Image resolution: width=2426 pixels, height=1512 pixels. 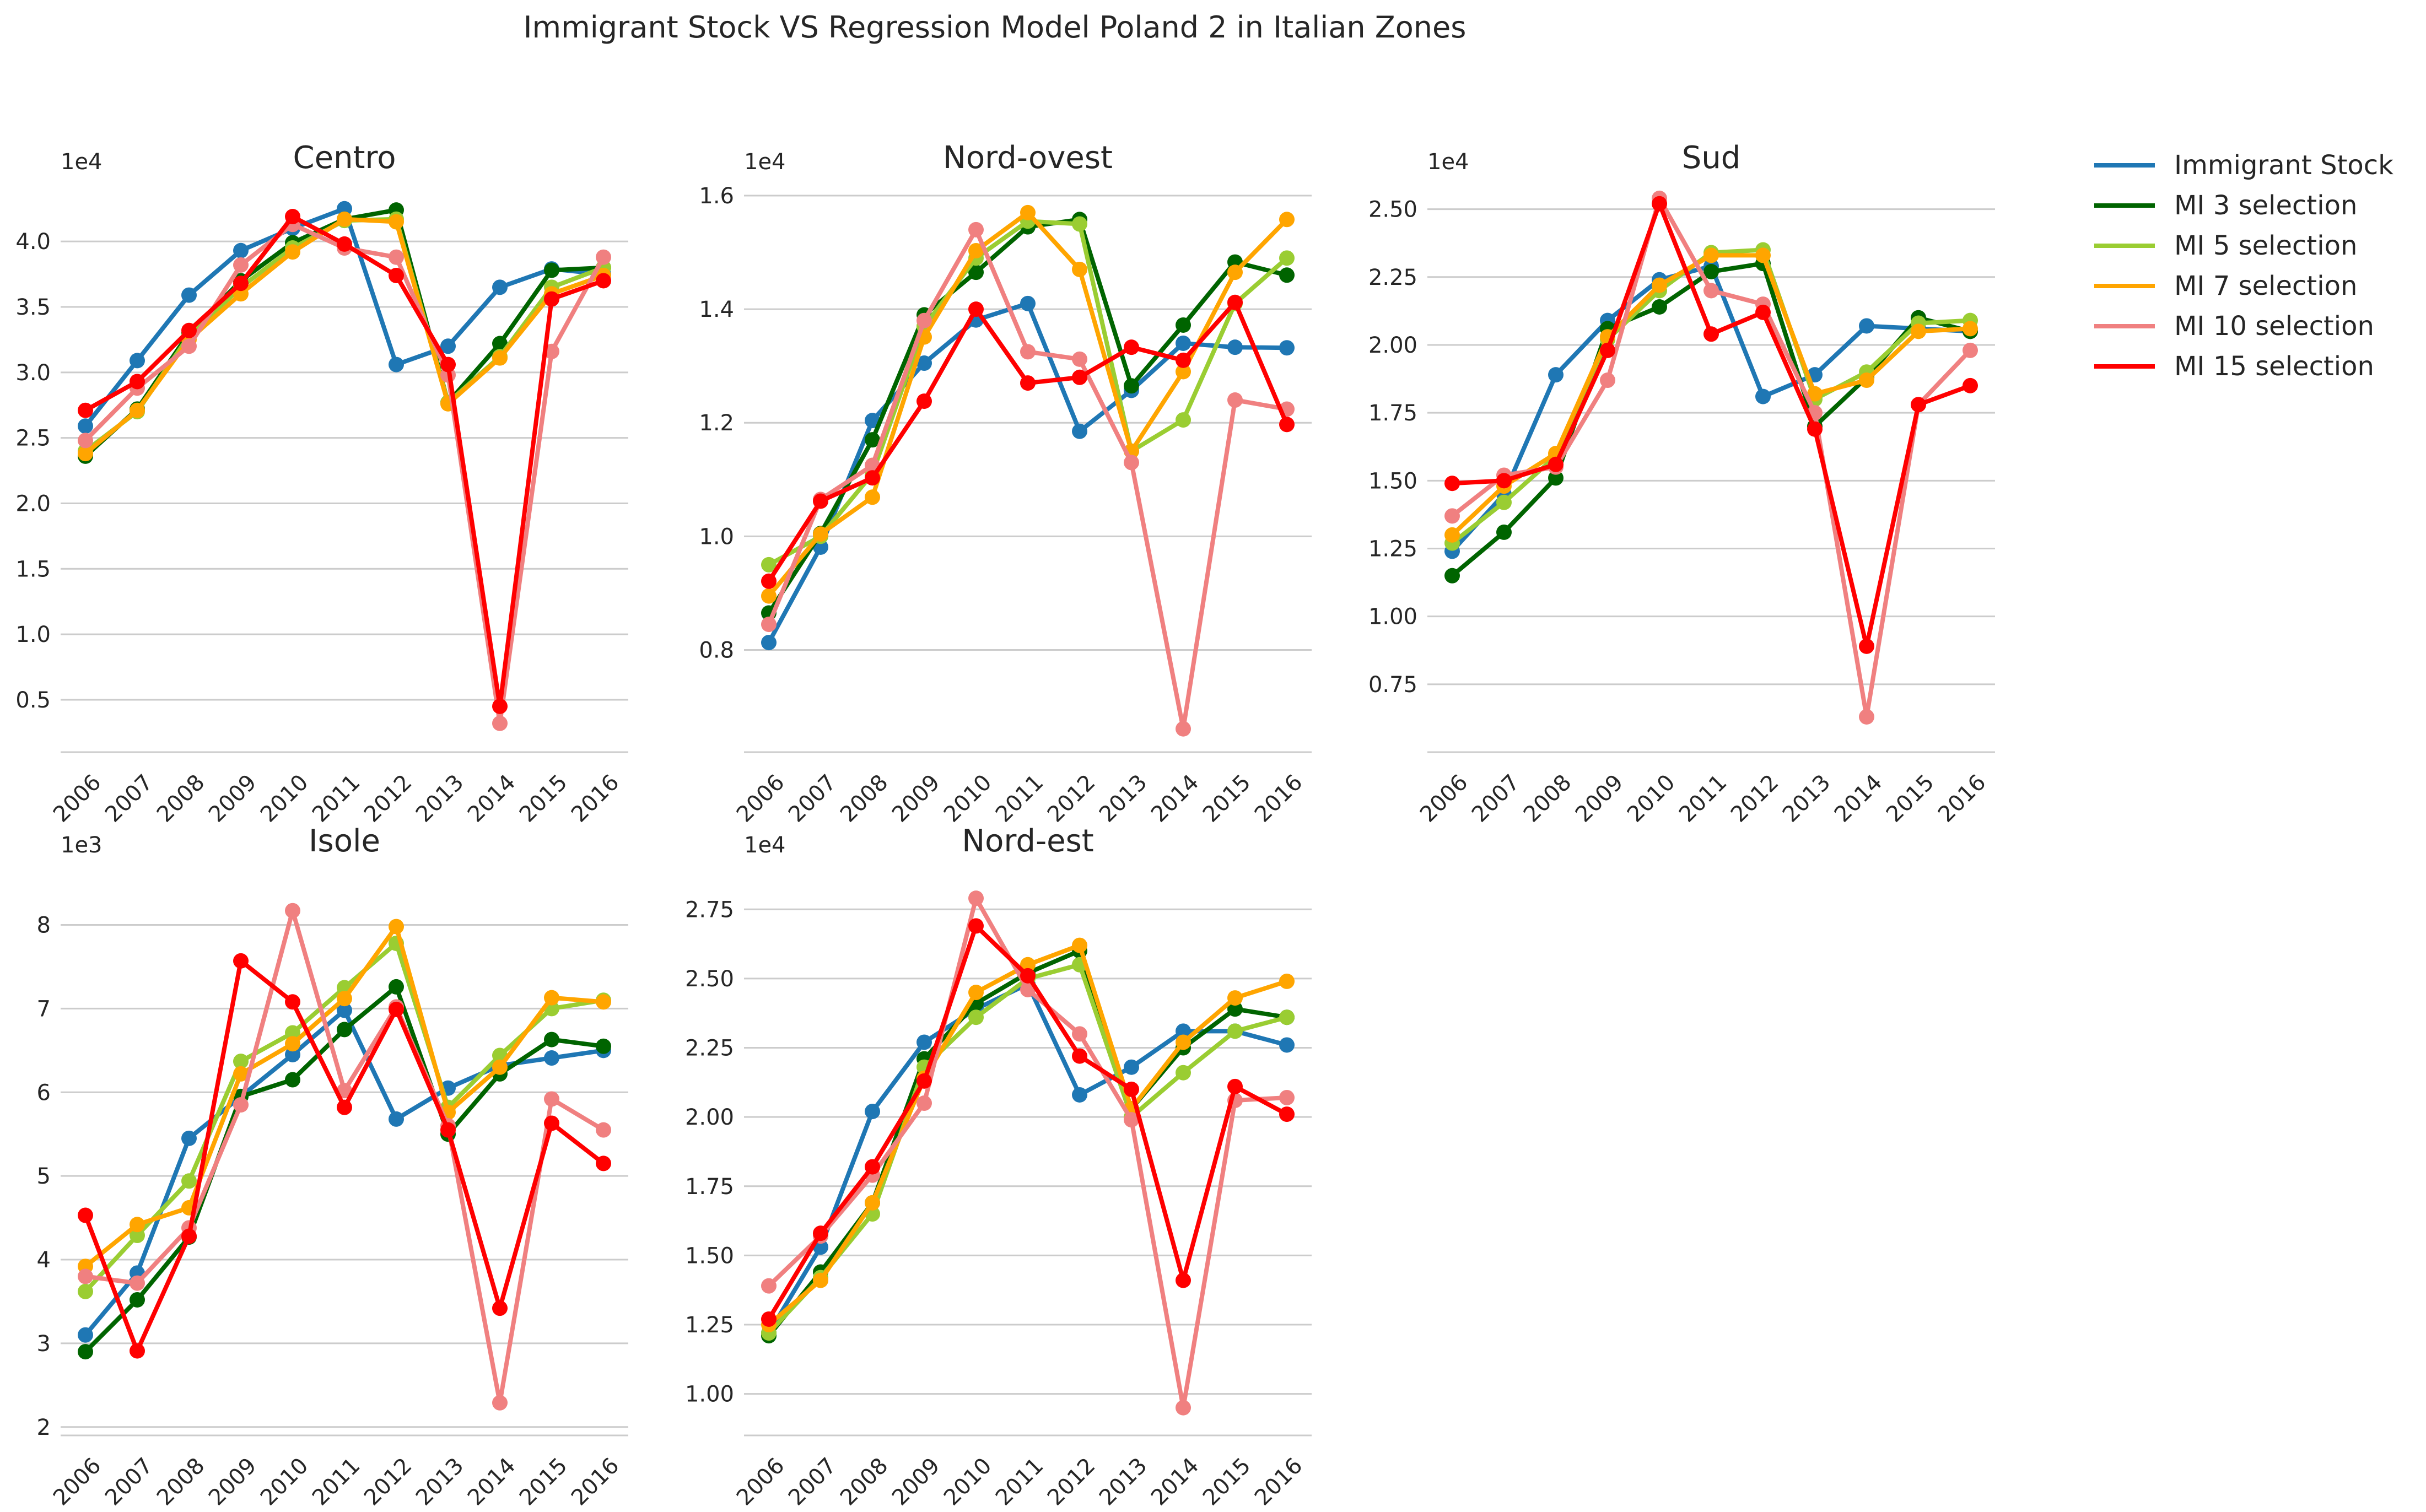 What do you see at coordinates (1028, 841) in the screenshot?
I see `subplot-title: Nord-est` at bounding box center [1028, 841].